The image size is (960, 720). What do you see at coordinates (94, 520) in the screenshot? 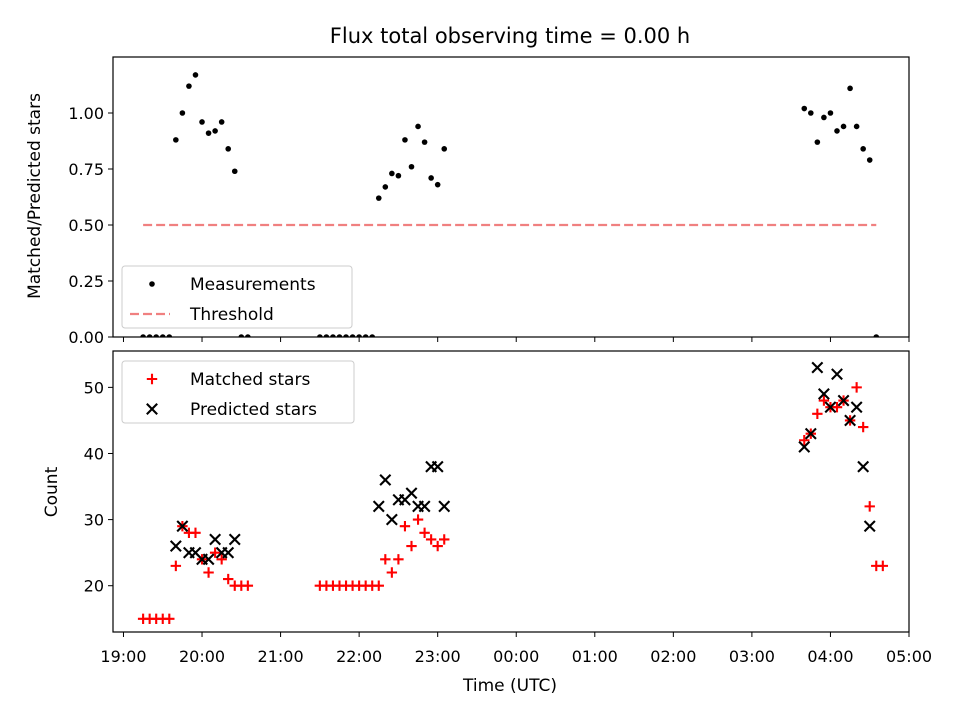
I see `y-tick-label: 30` at bounding box center [94, 520].